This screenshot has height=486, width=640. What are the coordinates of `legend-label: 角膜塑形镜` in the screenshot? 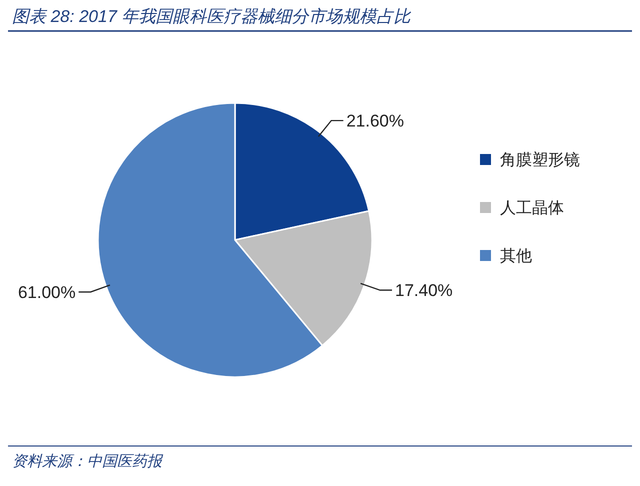 It's located at (540, 160).